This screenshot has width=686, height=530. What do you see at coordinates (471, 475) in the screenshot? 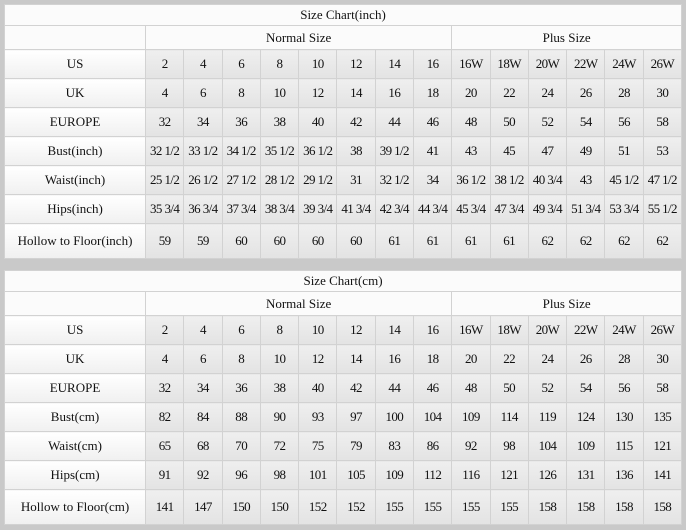
I see `size-value-cell: 116` at bounding box center [471, 475].